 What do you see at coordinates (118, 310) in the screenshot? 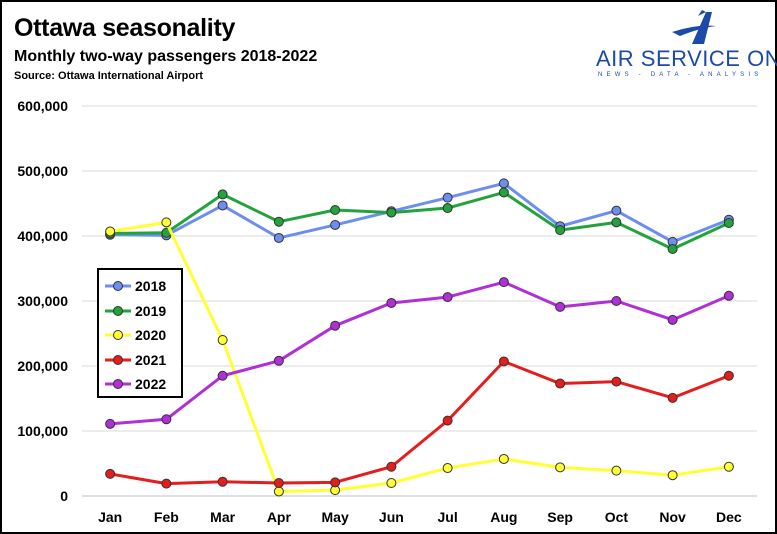
I see `legend-swatch-2019` at bounding box center [118, 310].